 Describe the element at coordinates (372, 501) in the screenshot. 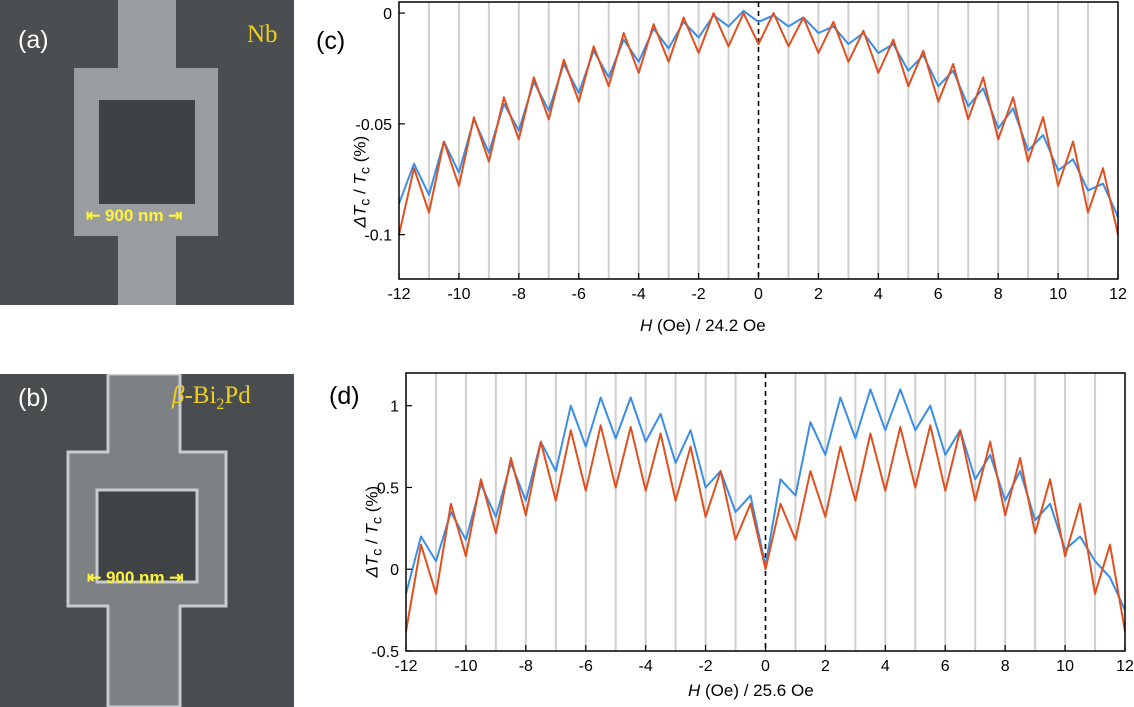

I see `y-unit-d: (%)` at that location.